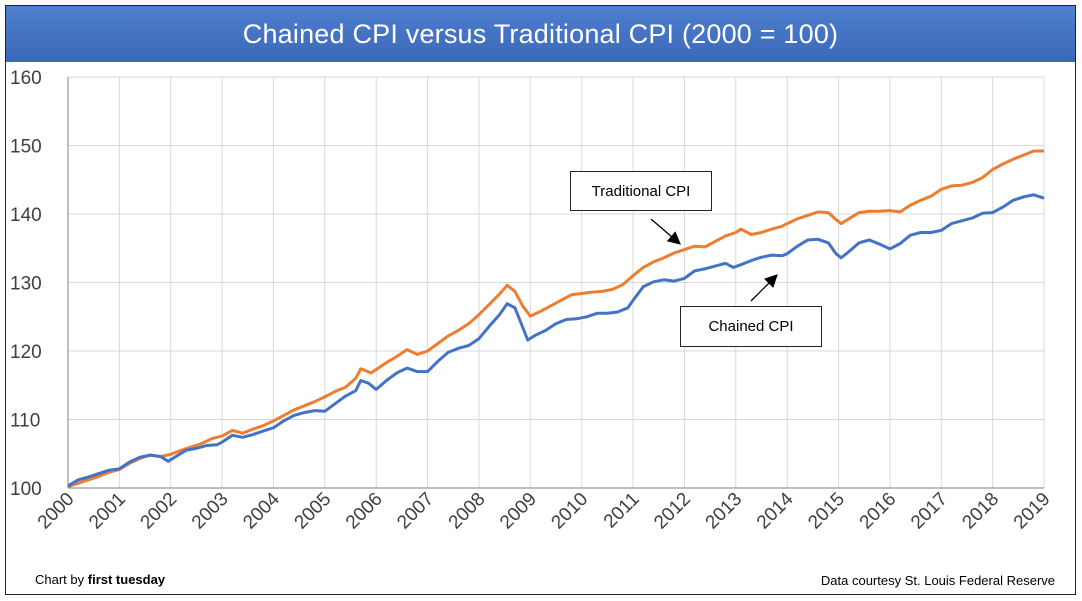 The height and width of the screenshot is (601, 1082). What do you see at coordinates (672, 511) in the screenshot?
I see `x-tick-label: 2012` at bounding box center [672, 511].